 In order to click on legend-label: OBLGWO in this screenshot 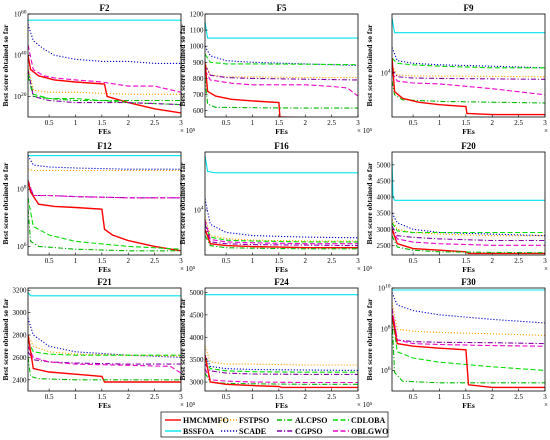, I will do `click(369, 431)`.